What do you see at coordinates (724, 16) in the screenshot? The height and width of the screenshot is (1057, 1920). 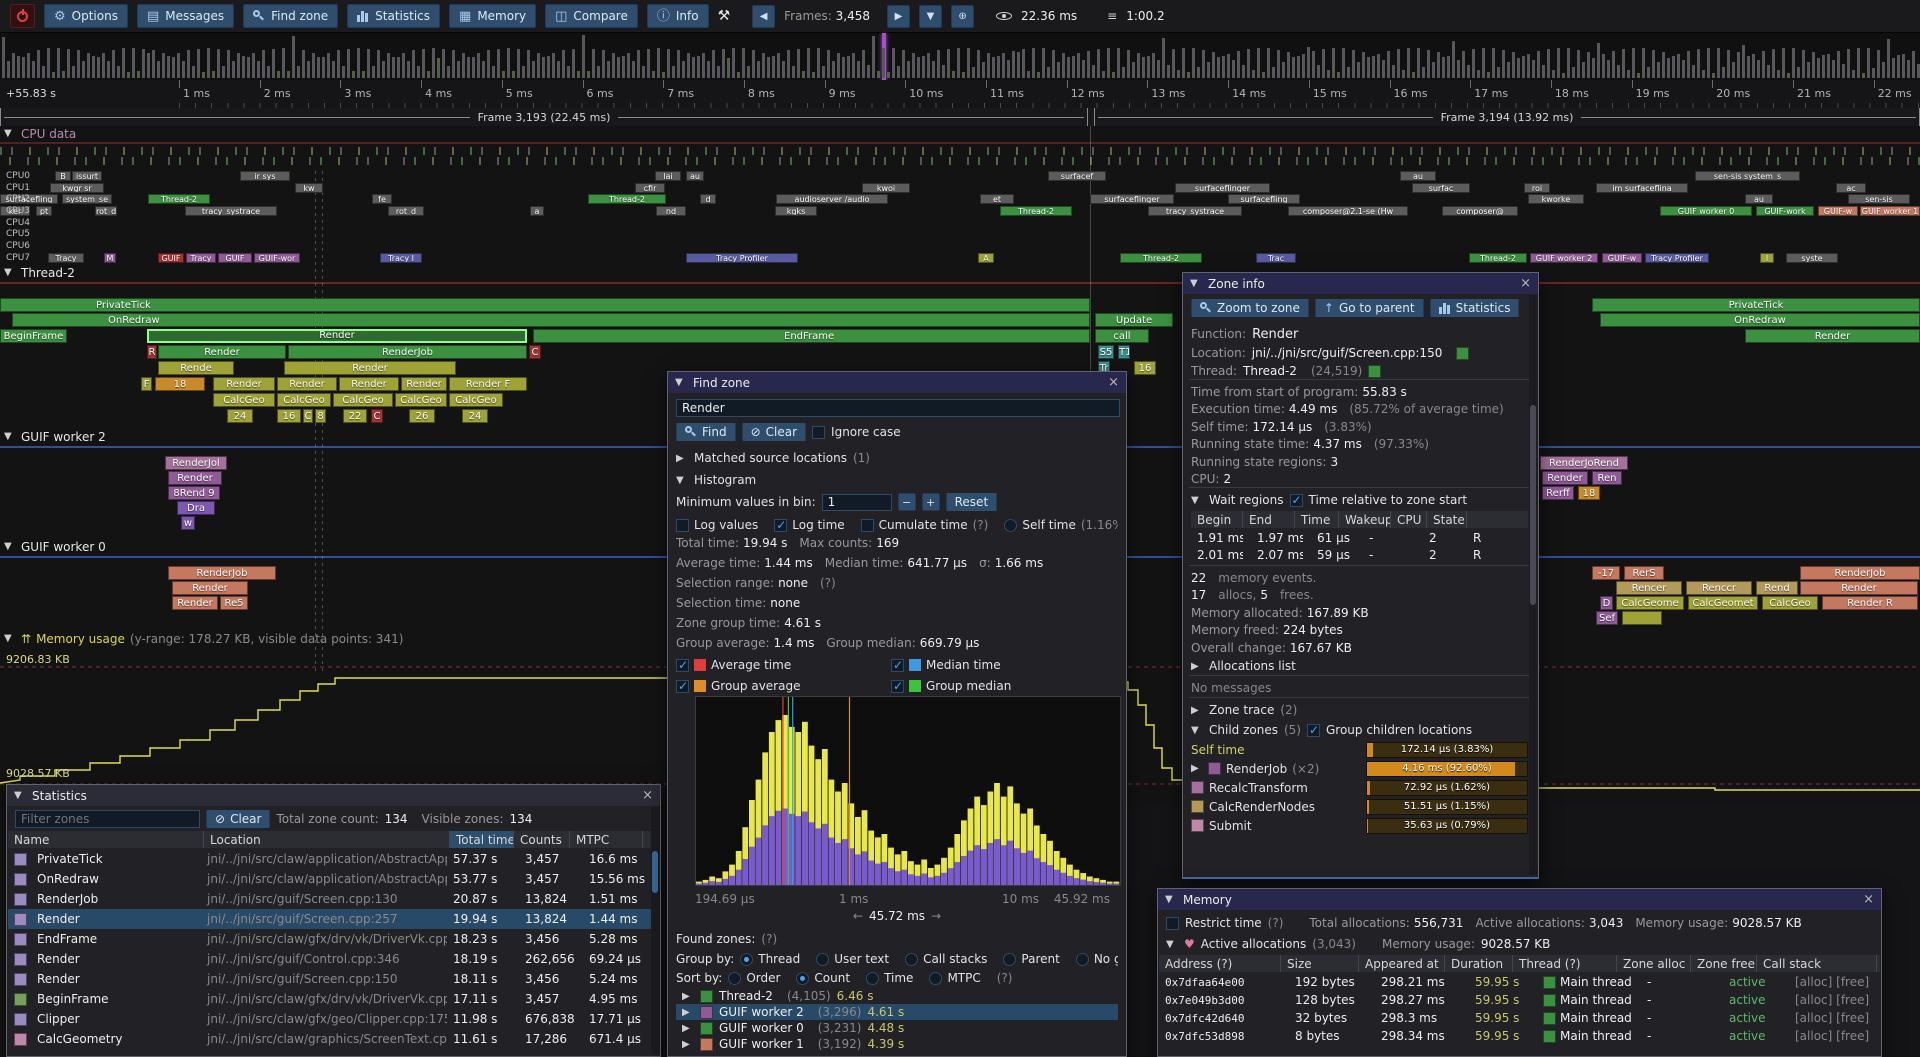 I see `wrench-icon: ⚒` at bounding box center [724, 16].